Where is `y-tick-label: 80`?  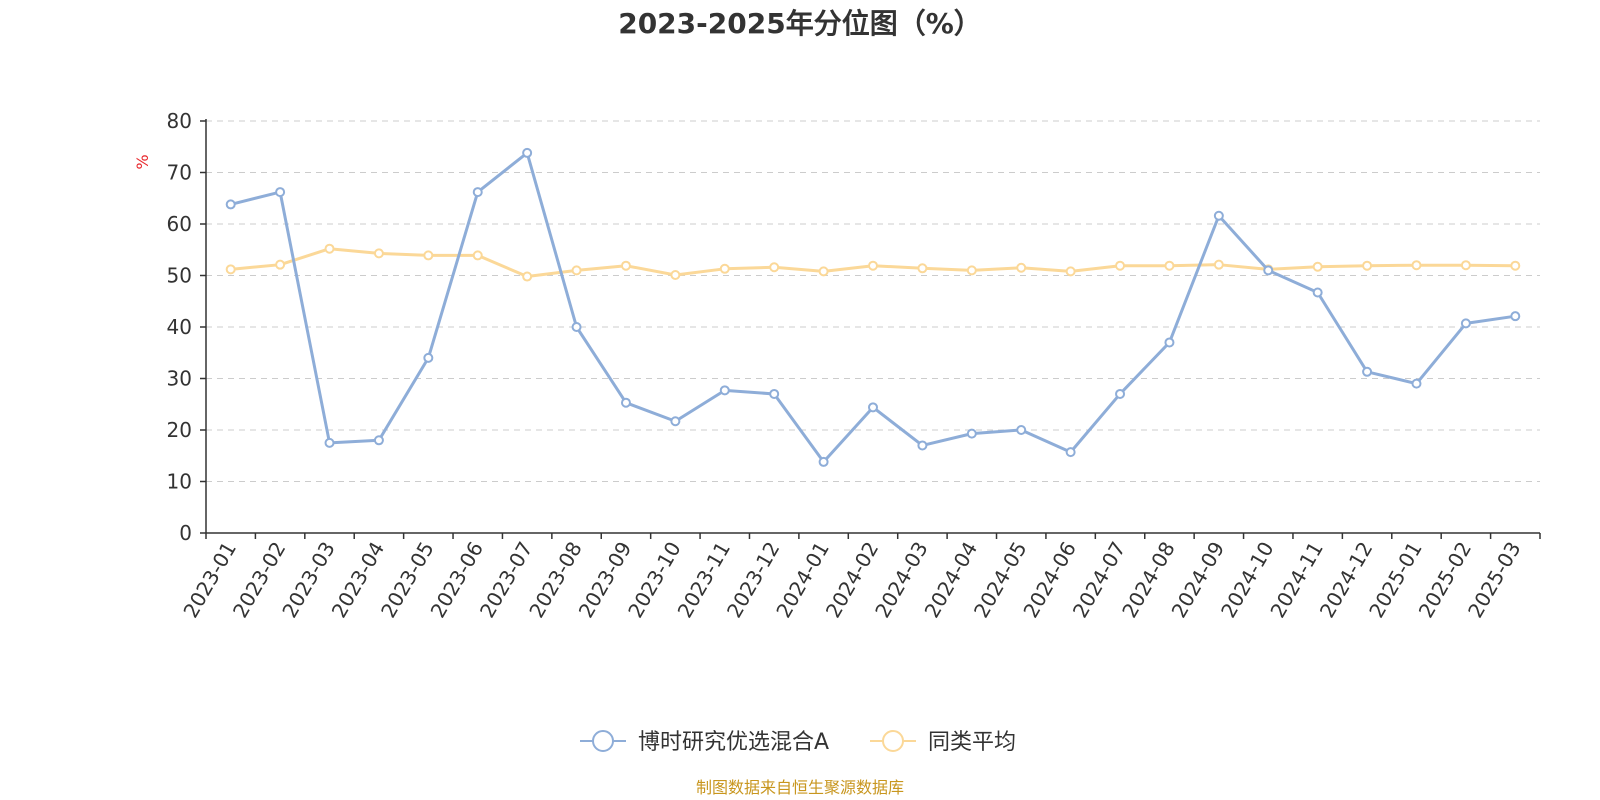 y-tick-label: 80 is located at coordinates (179, 121).